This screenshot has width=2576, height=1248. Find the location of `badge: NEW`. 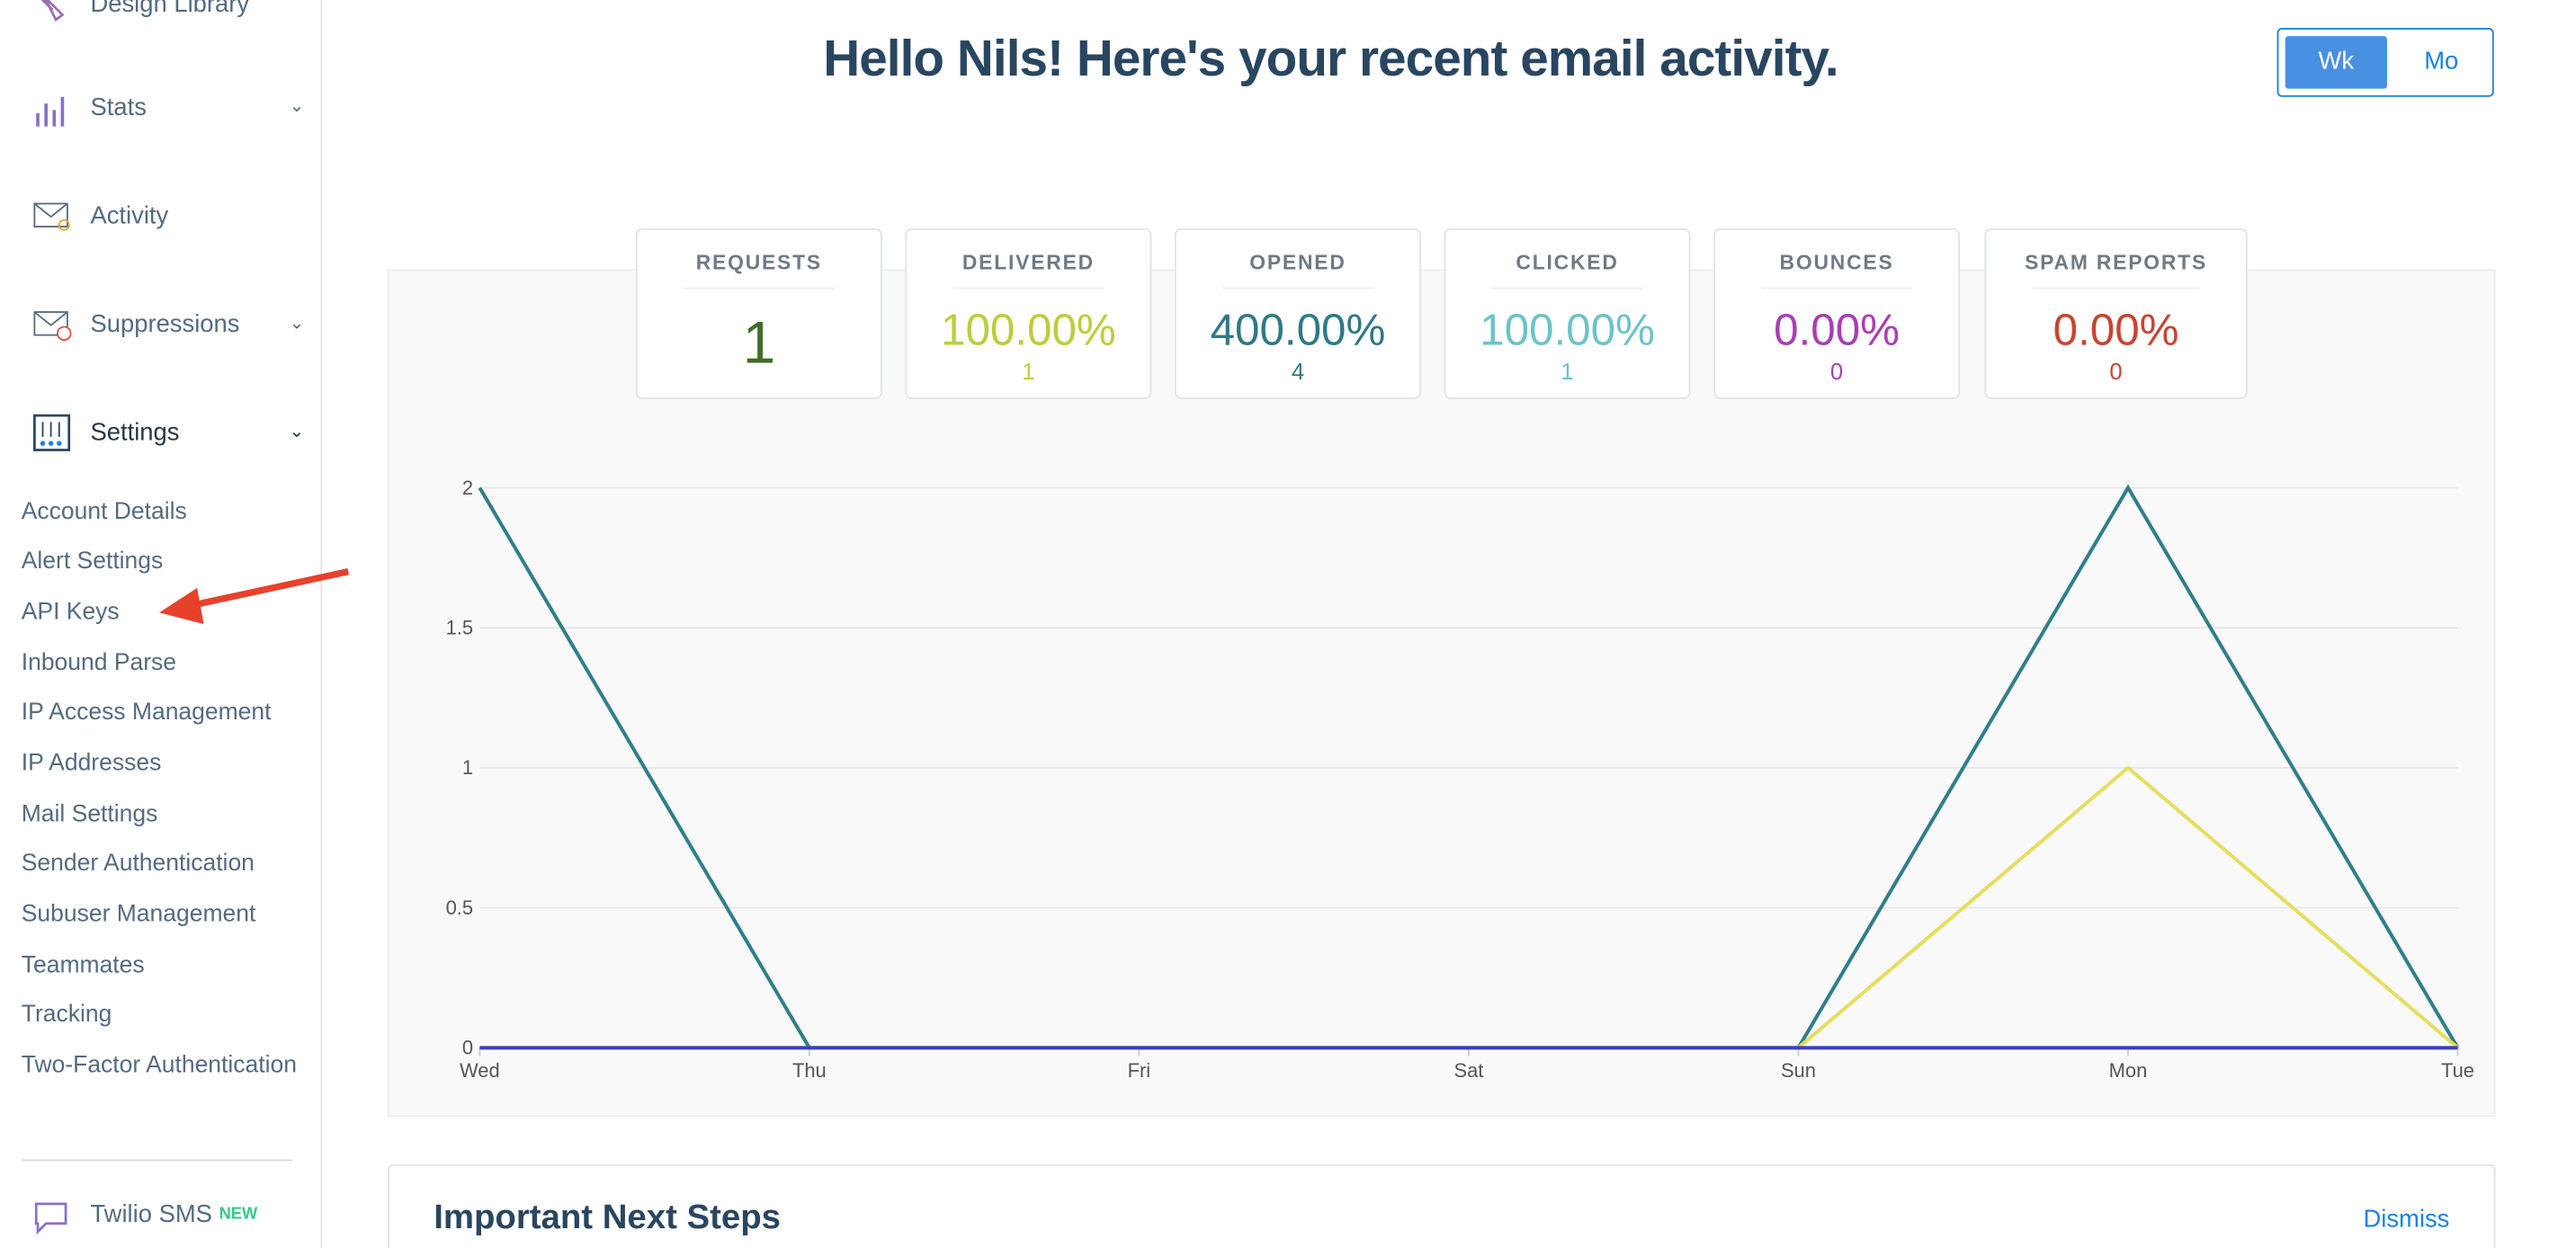

badge: NEW is located at coordinates (238, 1215).